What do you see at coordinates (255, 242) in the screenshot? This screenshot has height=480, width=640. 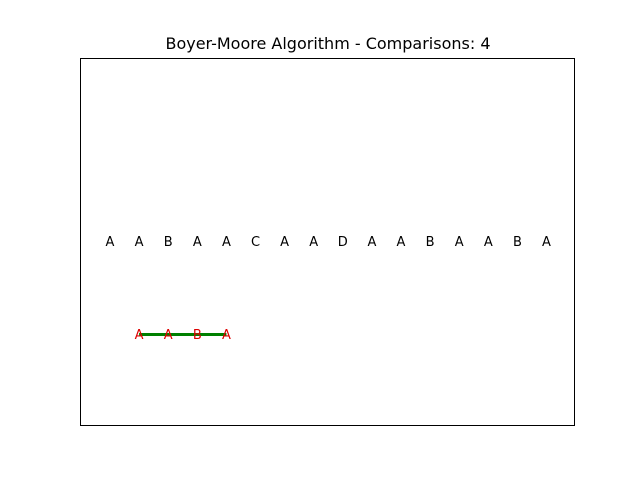 I see `text-char: C` at bounding box center [255, 242].